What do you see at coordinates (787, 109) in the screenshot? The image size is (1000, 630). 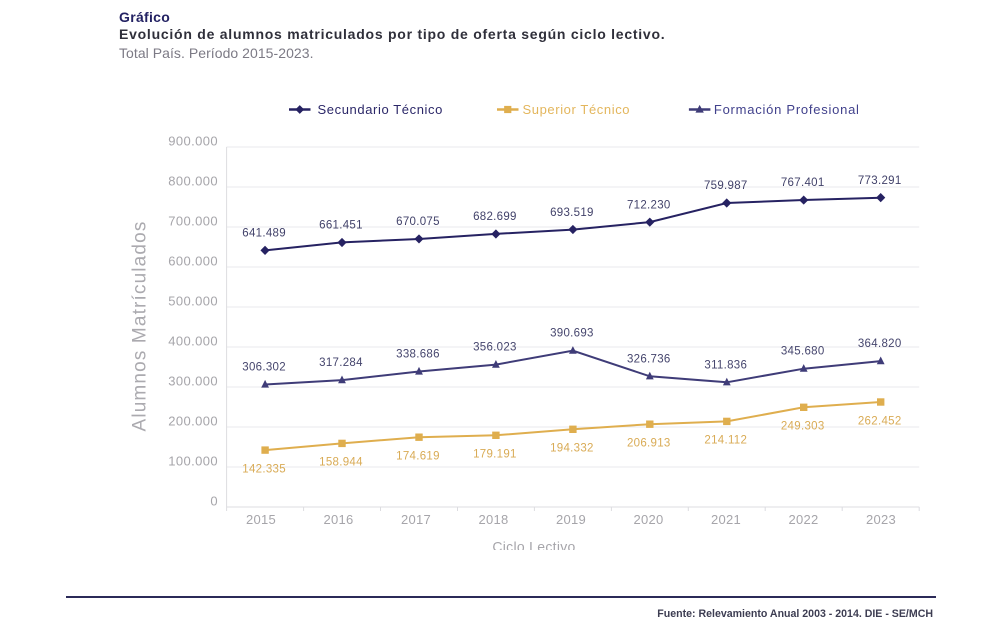 I see `svg-text: Formación Profesional` at bounding box center [787, 109].